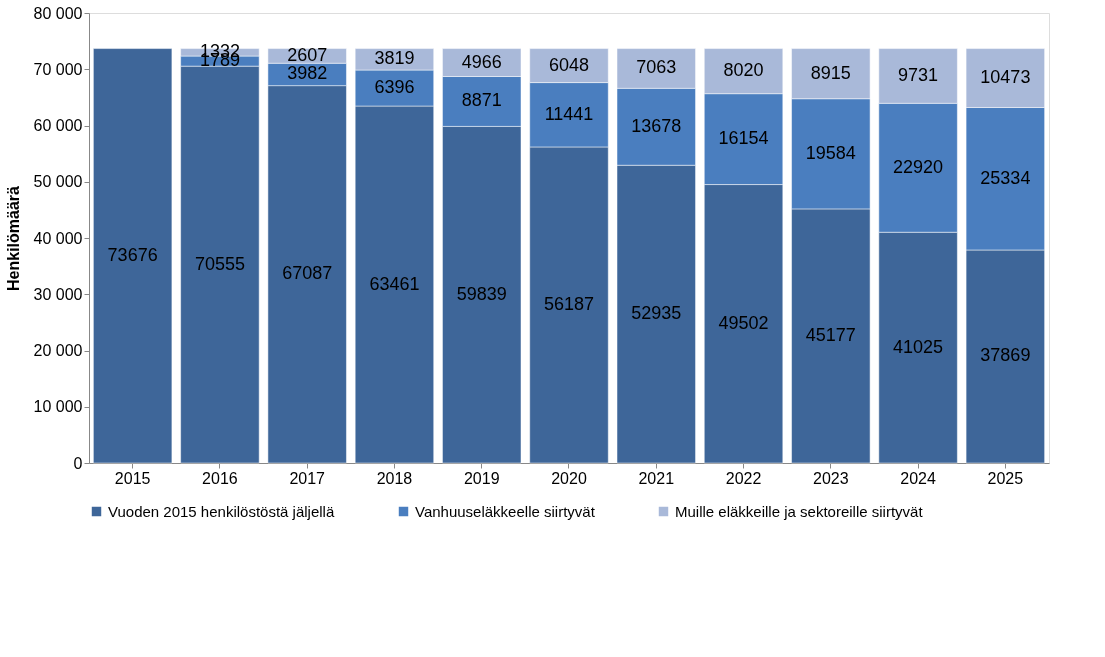 The height and width of the screenshot is (657, 1105). I want to click on legend-label: Vuoden 2015 henkilöstöstä jäljellä, so click(221, 511).